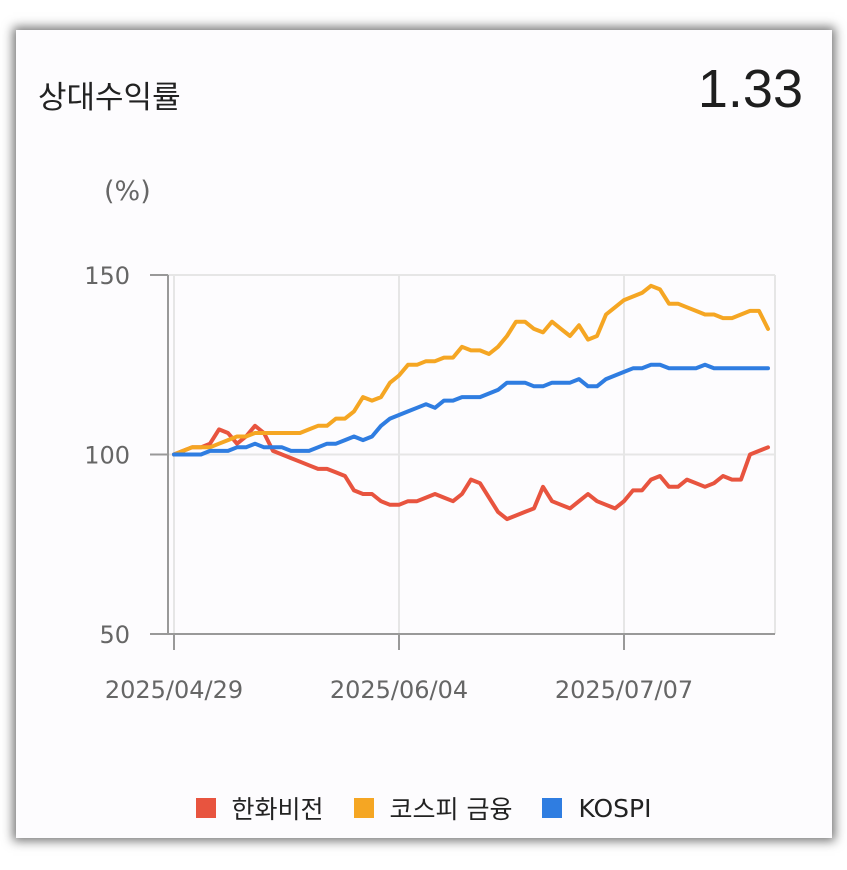 This screenshot has height=870, width=847. What do you see at coordinates (127, 191) in the screenshot?
I see `y-axis-unit: (%)` at bounding box center [127, 191].